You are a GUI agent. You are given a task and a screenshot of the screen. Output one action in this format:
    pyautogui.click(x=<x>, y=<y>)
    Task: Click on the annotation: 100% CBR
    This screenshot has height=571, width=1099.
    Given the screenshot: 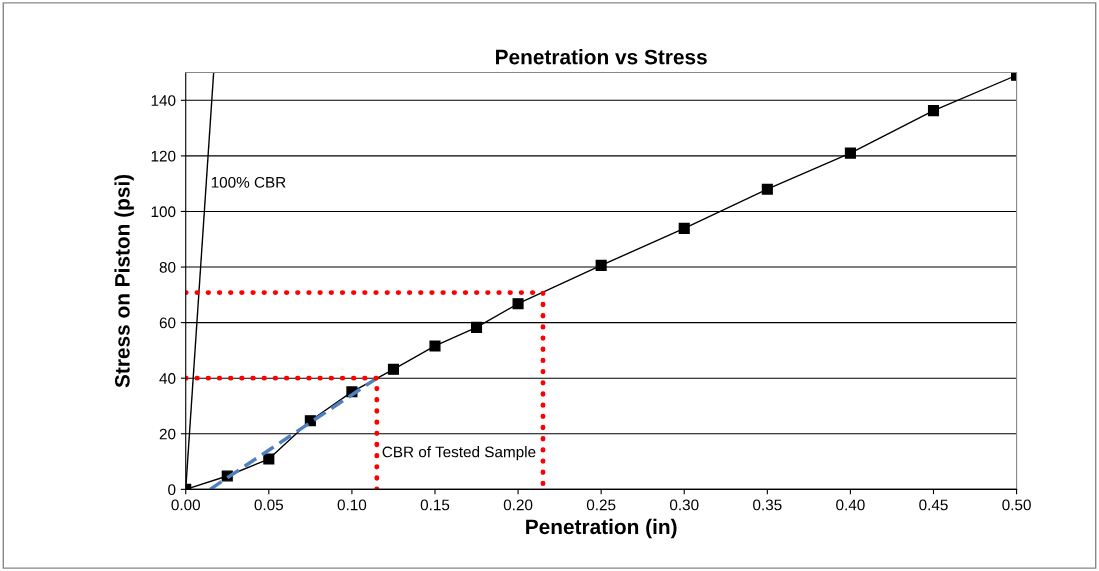 What is the action you would take?
    pyautogui.click(x=248, y=182)
    